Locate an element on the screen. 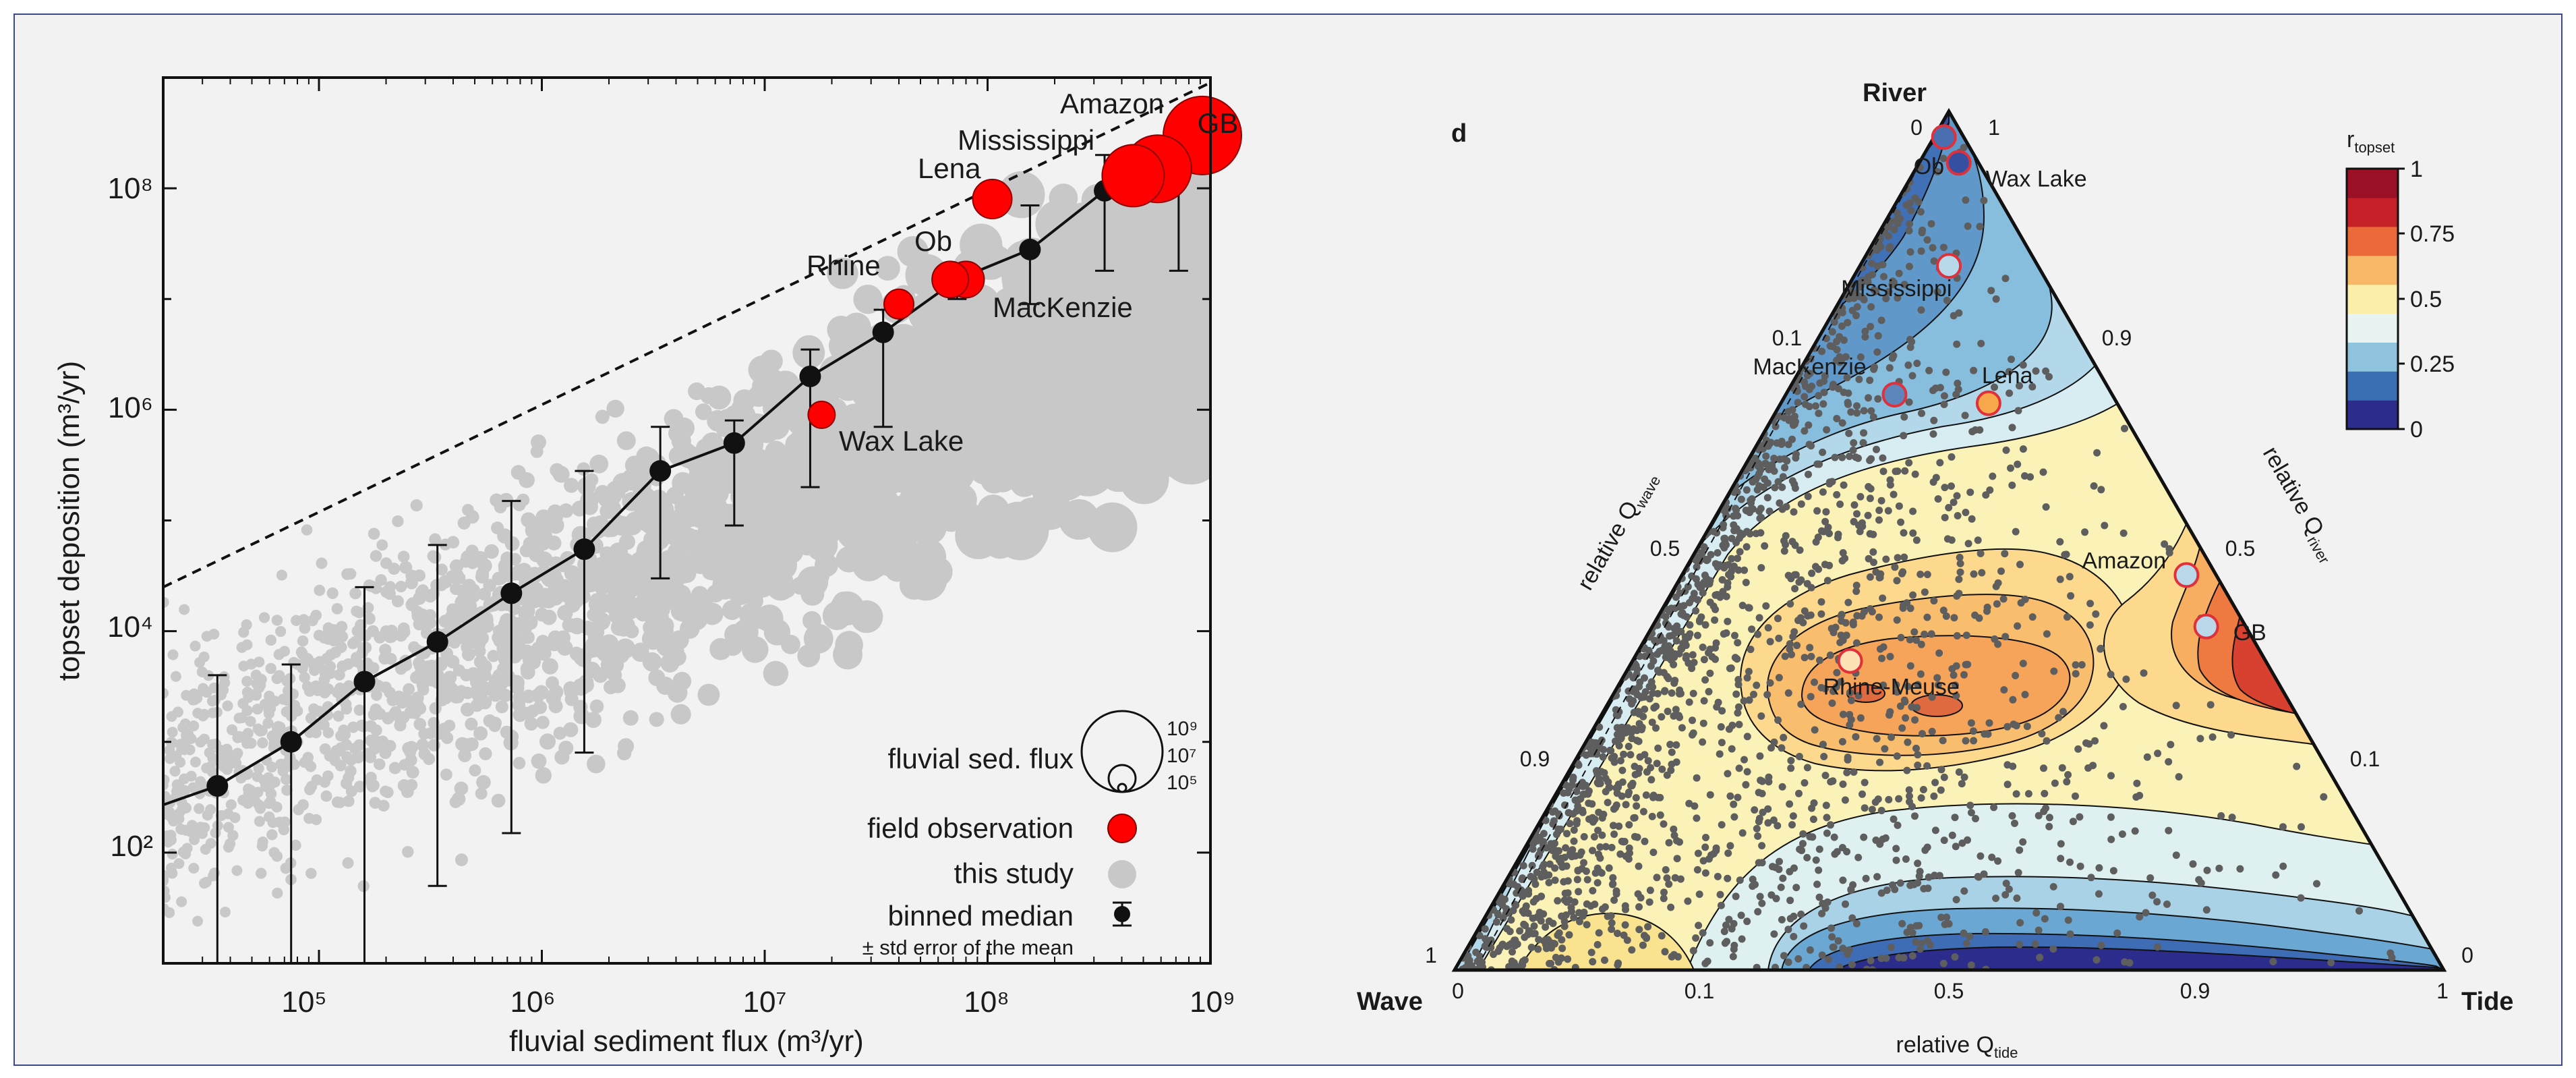 Image resolution: width=2576 pixels, height=1078 pixels. svg-text: relative Qwave is located at coordinates (1618, 531).